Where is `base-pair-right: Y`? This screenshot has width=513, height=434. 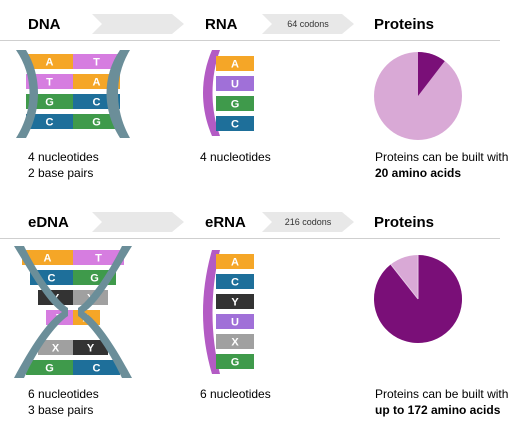
base-pair-right: Y is located at coordinates (90, 347).